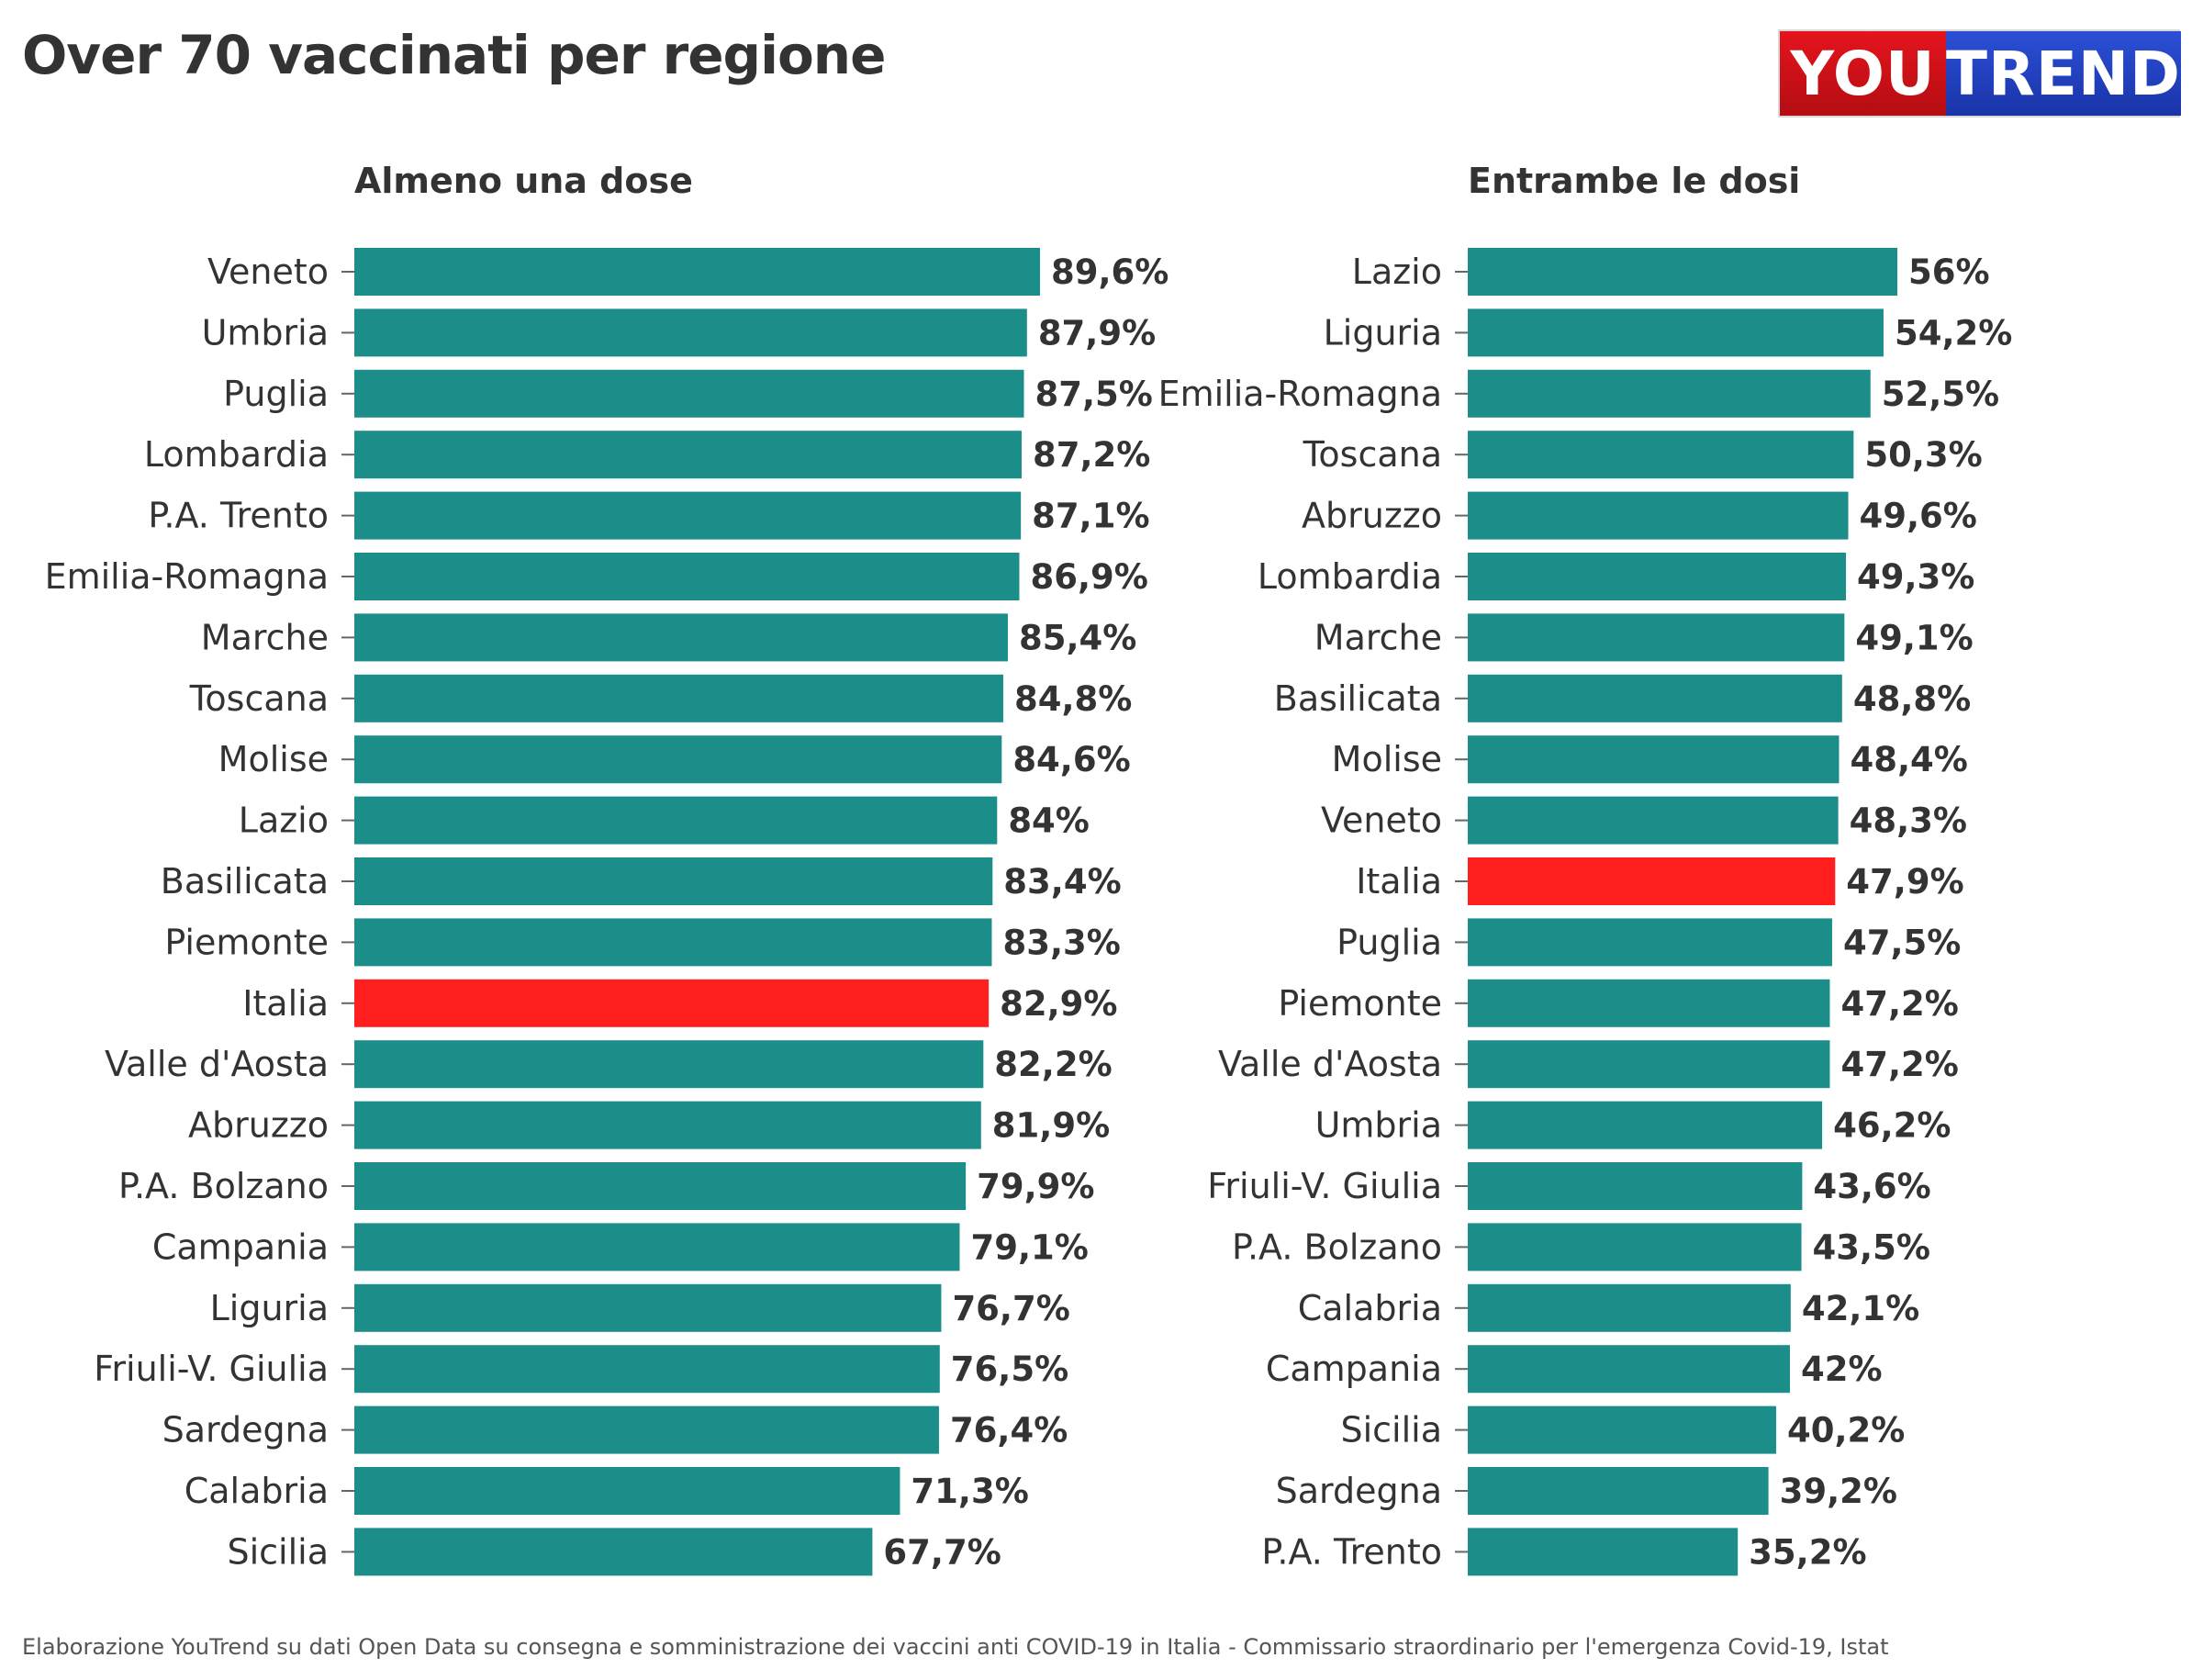 Image resolution: width=2203 pixels, height=1680 pixels. Describe the element at coordinates (1923, 455) in the screenshot. I see `value-label: 50,3%` at that location.